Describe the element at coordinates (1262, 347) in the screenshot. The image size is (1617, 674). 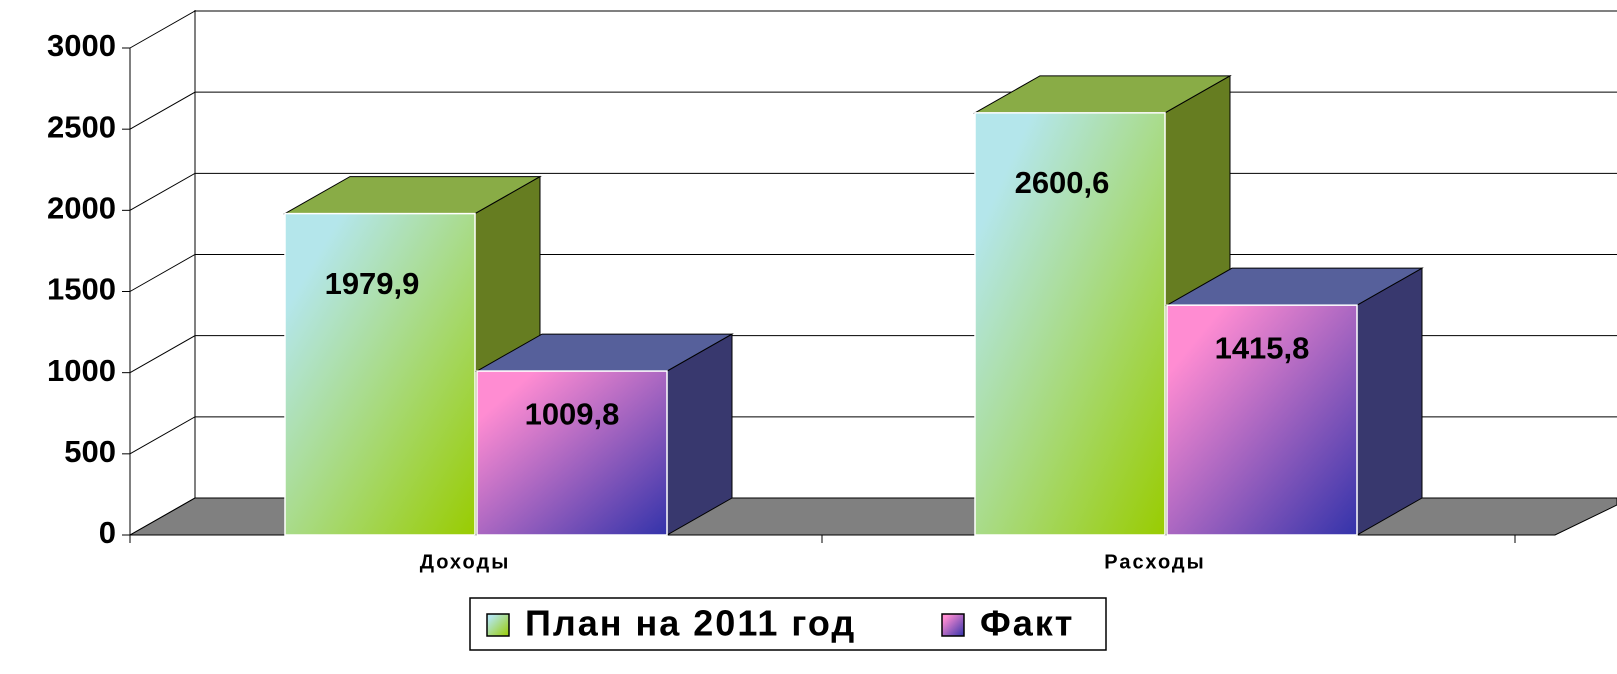
I see `value-label: 1415,8` at that location.